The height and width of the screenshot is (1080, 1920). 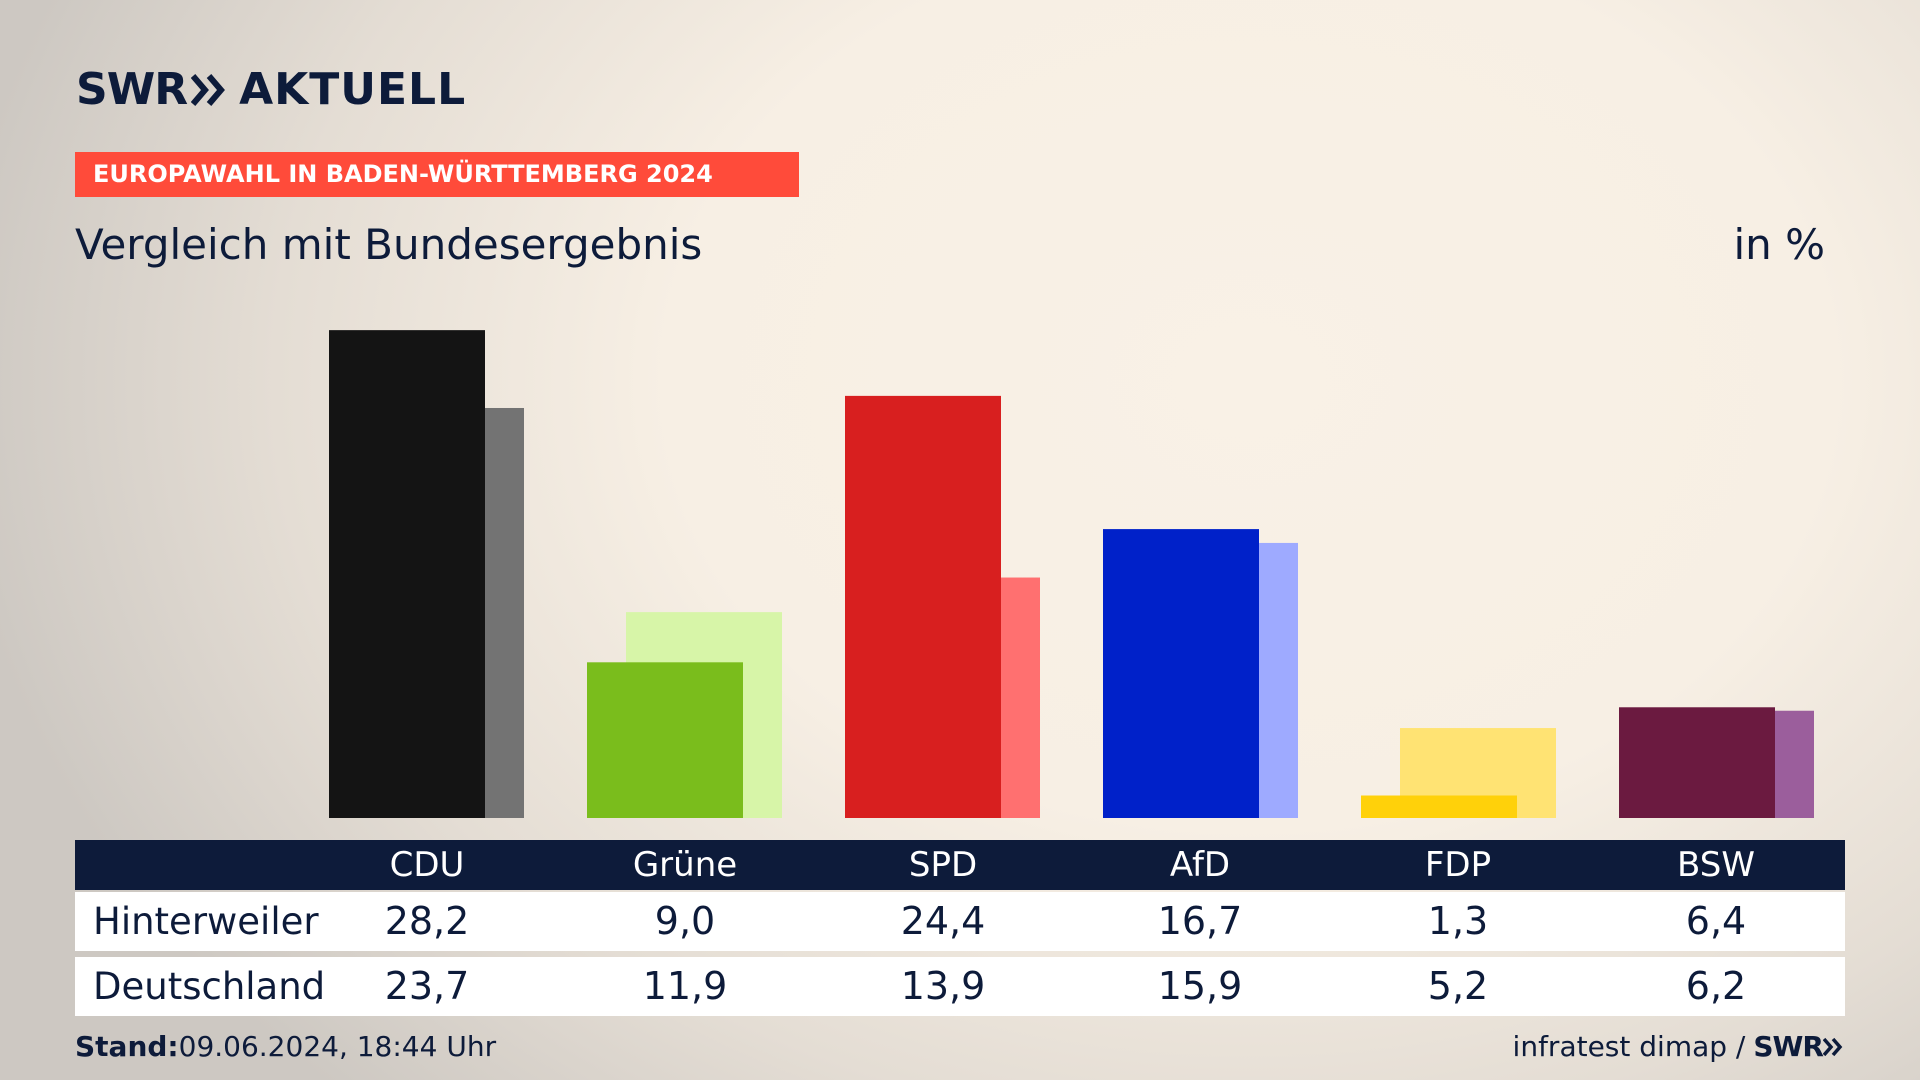 What do you see at coordinates (685, 921) in the screenshot?
I see `value-hinterweiler-grüne: 9,0` at bounding box center [685, 921].